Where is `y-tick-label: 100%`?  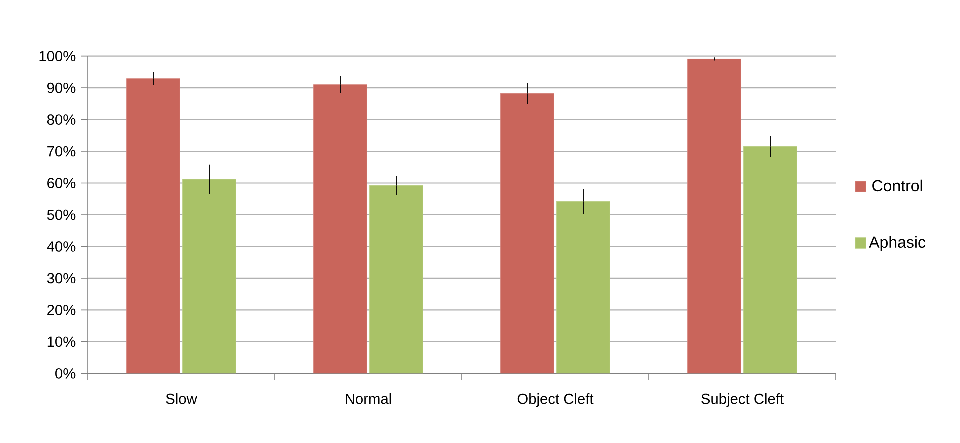
y-tick-label: 100% is located at coordinates (58, 56).